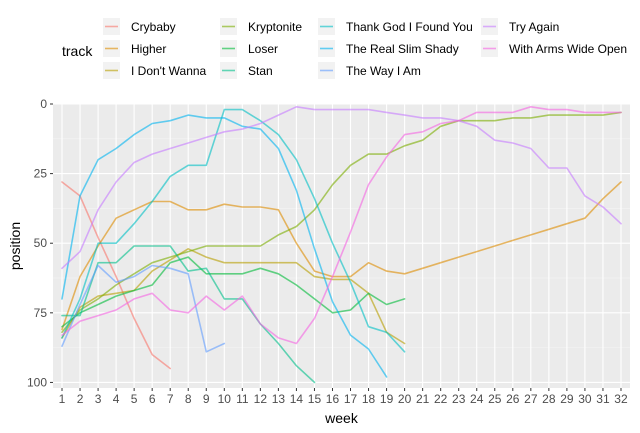 This screenshot has height=433, width=640. I want to click on y-tick-label: 25, so click(41, 174).